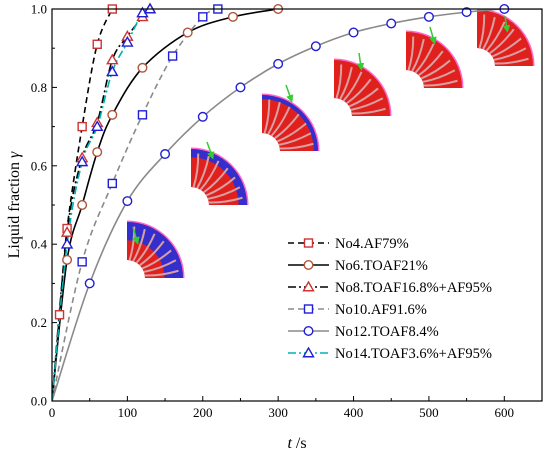  What do you see at coordinates (39, 9) in the screenshot?
I see `y-tick-label: 1.0` at bounding box center [39, 9].